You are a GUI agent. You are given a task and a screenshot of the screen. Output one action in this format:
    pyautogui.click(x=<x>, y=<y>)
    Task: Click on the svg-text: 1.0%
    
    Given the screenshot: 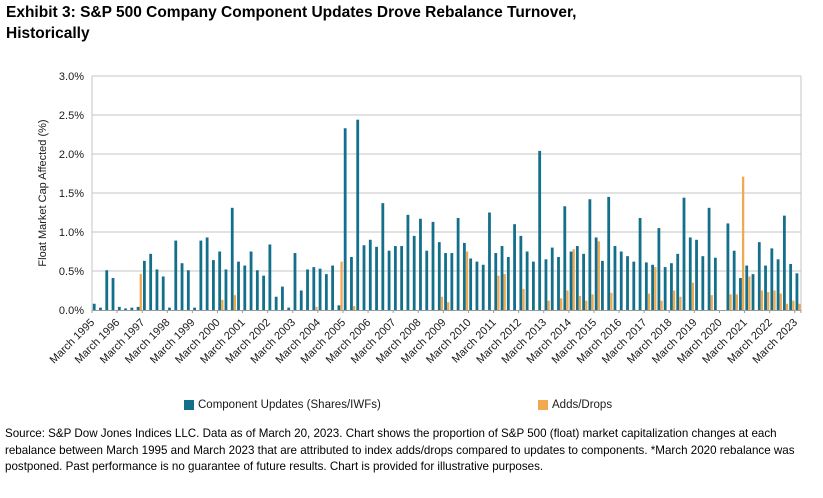 What is the action you would take?
    pyautogui.click(x=71, y=233)
    